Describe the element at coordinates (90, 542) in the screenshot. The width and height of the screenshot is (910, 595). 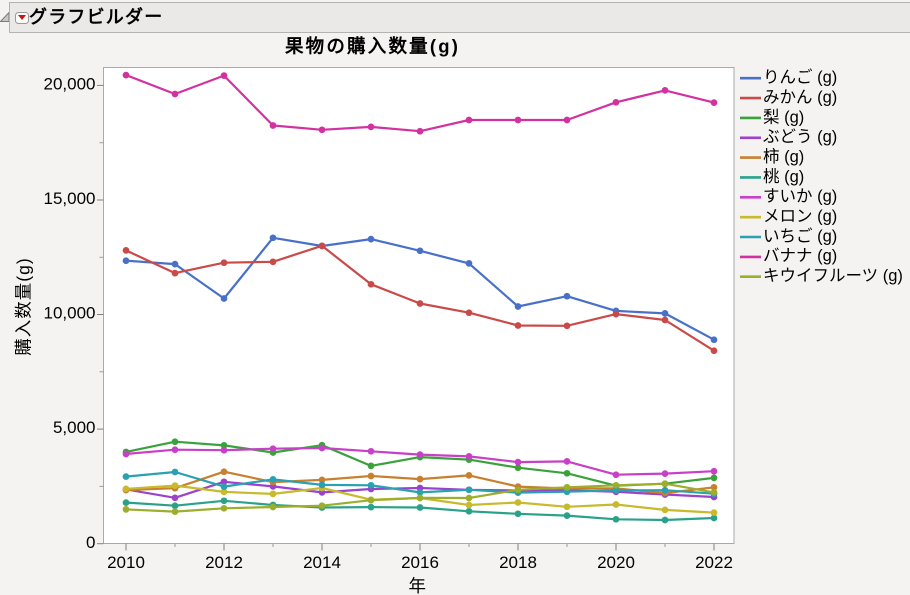
I see `svg-text: 0` at that location.